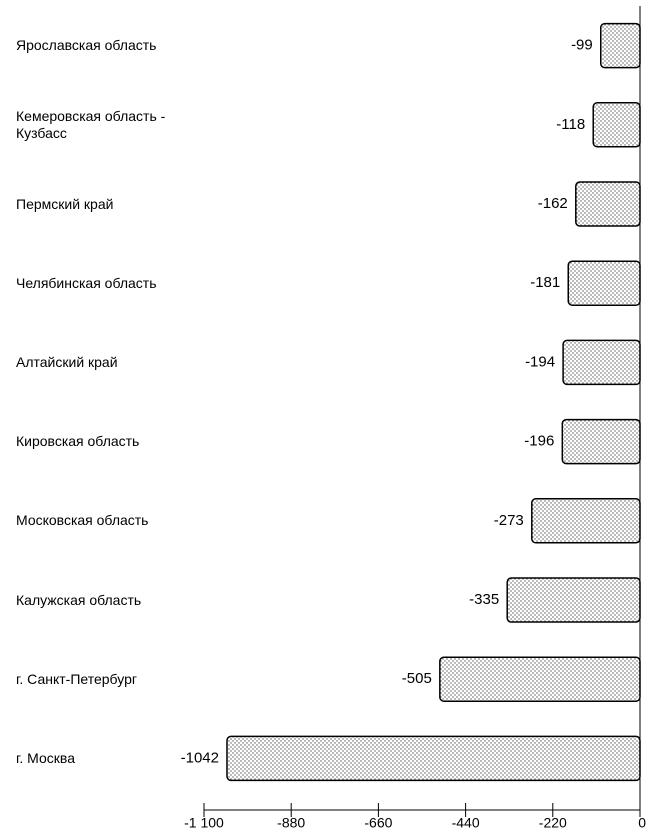 Image resolution: width=652 pixels, height=831 pixels. What do you see at coordinates (553, 823) in the screenshot?
I see `x-tick-label: -220` at bounding box center [553, 823].